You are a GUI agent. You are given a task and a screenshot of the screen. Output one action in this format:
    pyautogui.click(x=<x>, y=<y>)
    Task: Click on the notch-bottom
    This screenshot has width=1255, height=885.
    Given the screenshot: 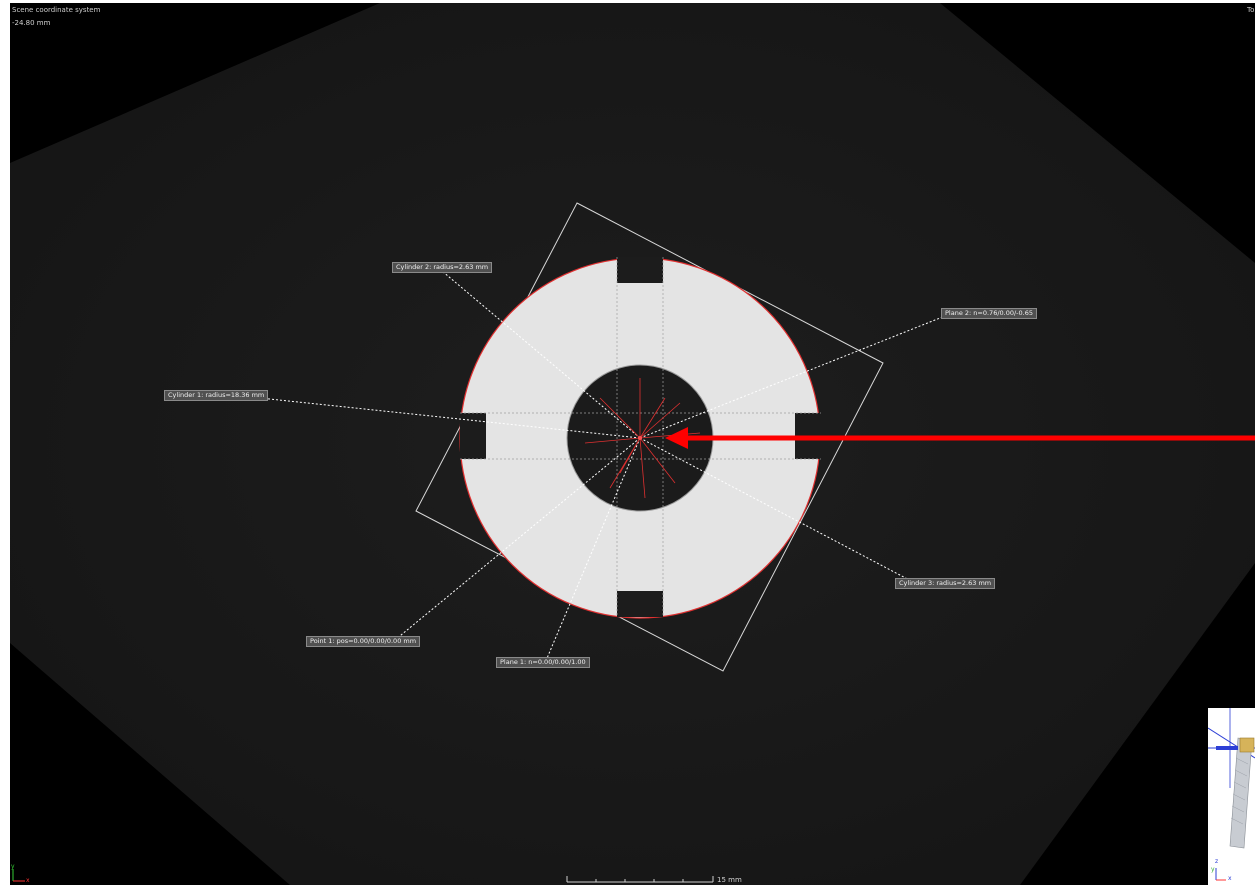 What is the action you would take?
    pyautogui.click(x=640, y=604)
    